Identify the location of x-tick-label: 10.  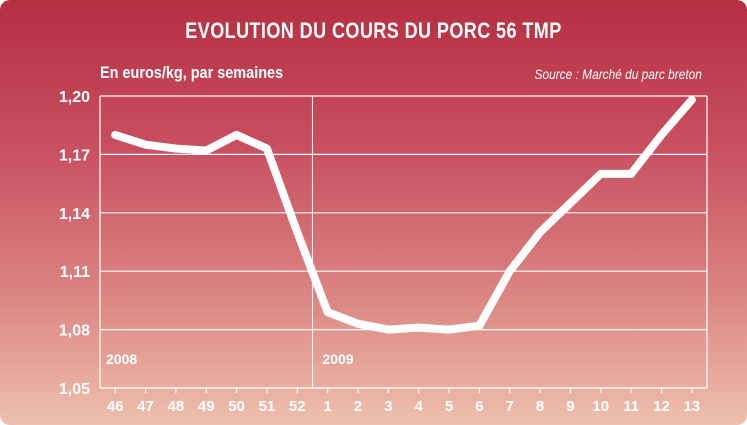
(600, 406).